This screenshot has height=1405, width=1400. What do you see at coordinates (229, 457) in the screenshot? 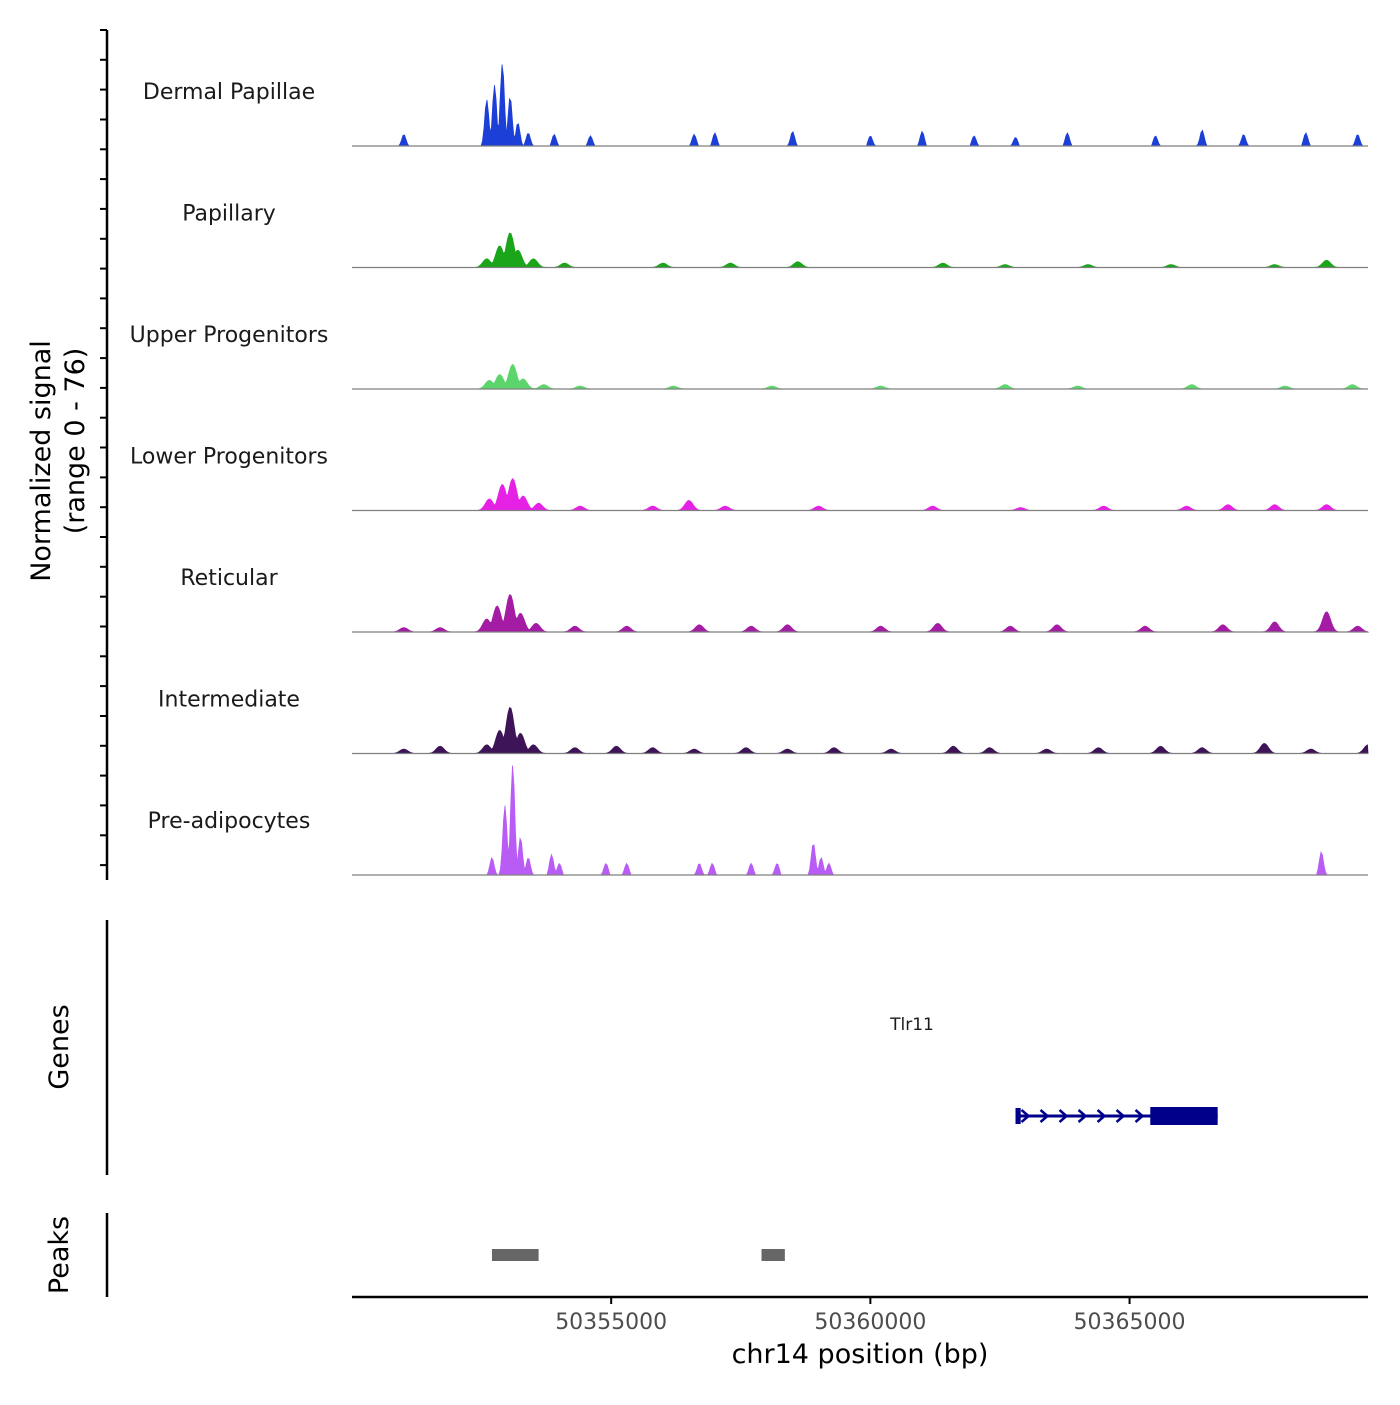
I see `track-label: Lower Progenitors` at bounding box center [229, 457].